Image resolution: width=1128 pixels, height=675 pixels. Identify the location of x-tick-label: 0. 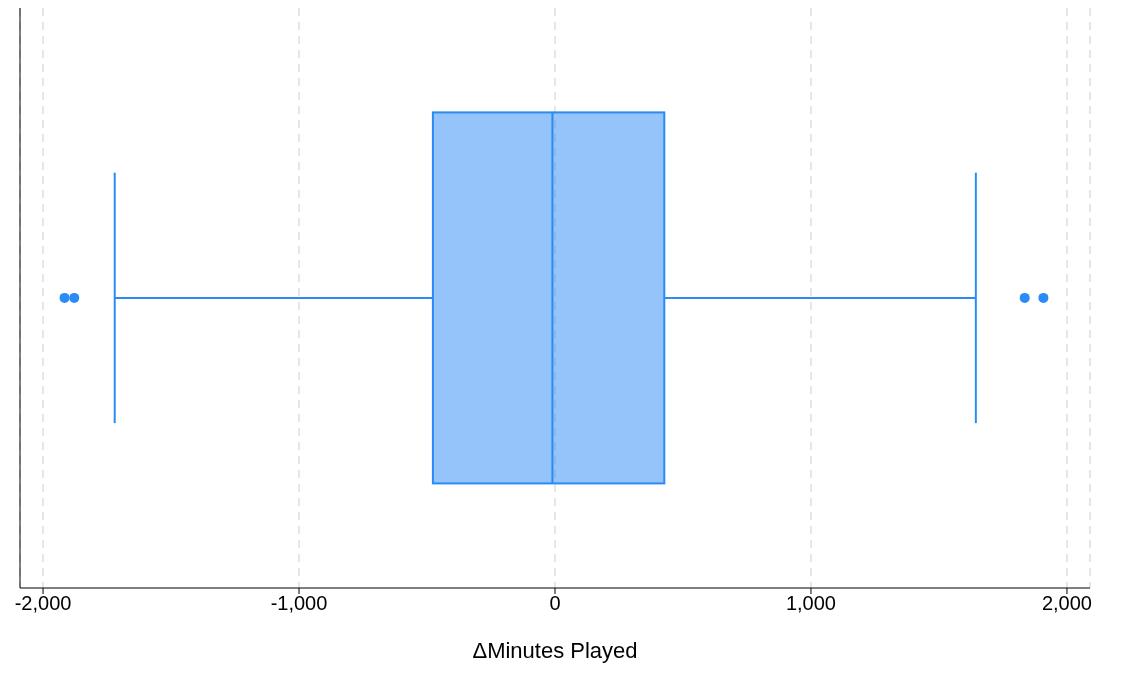
(555, 603).